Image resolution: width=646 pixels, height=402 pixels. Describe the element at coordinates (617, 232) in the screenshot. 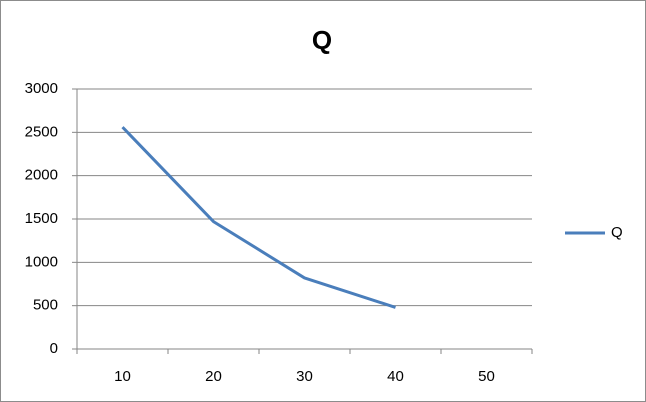

I see `legend-label: Q` at that location.